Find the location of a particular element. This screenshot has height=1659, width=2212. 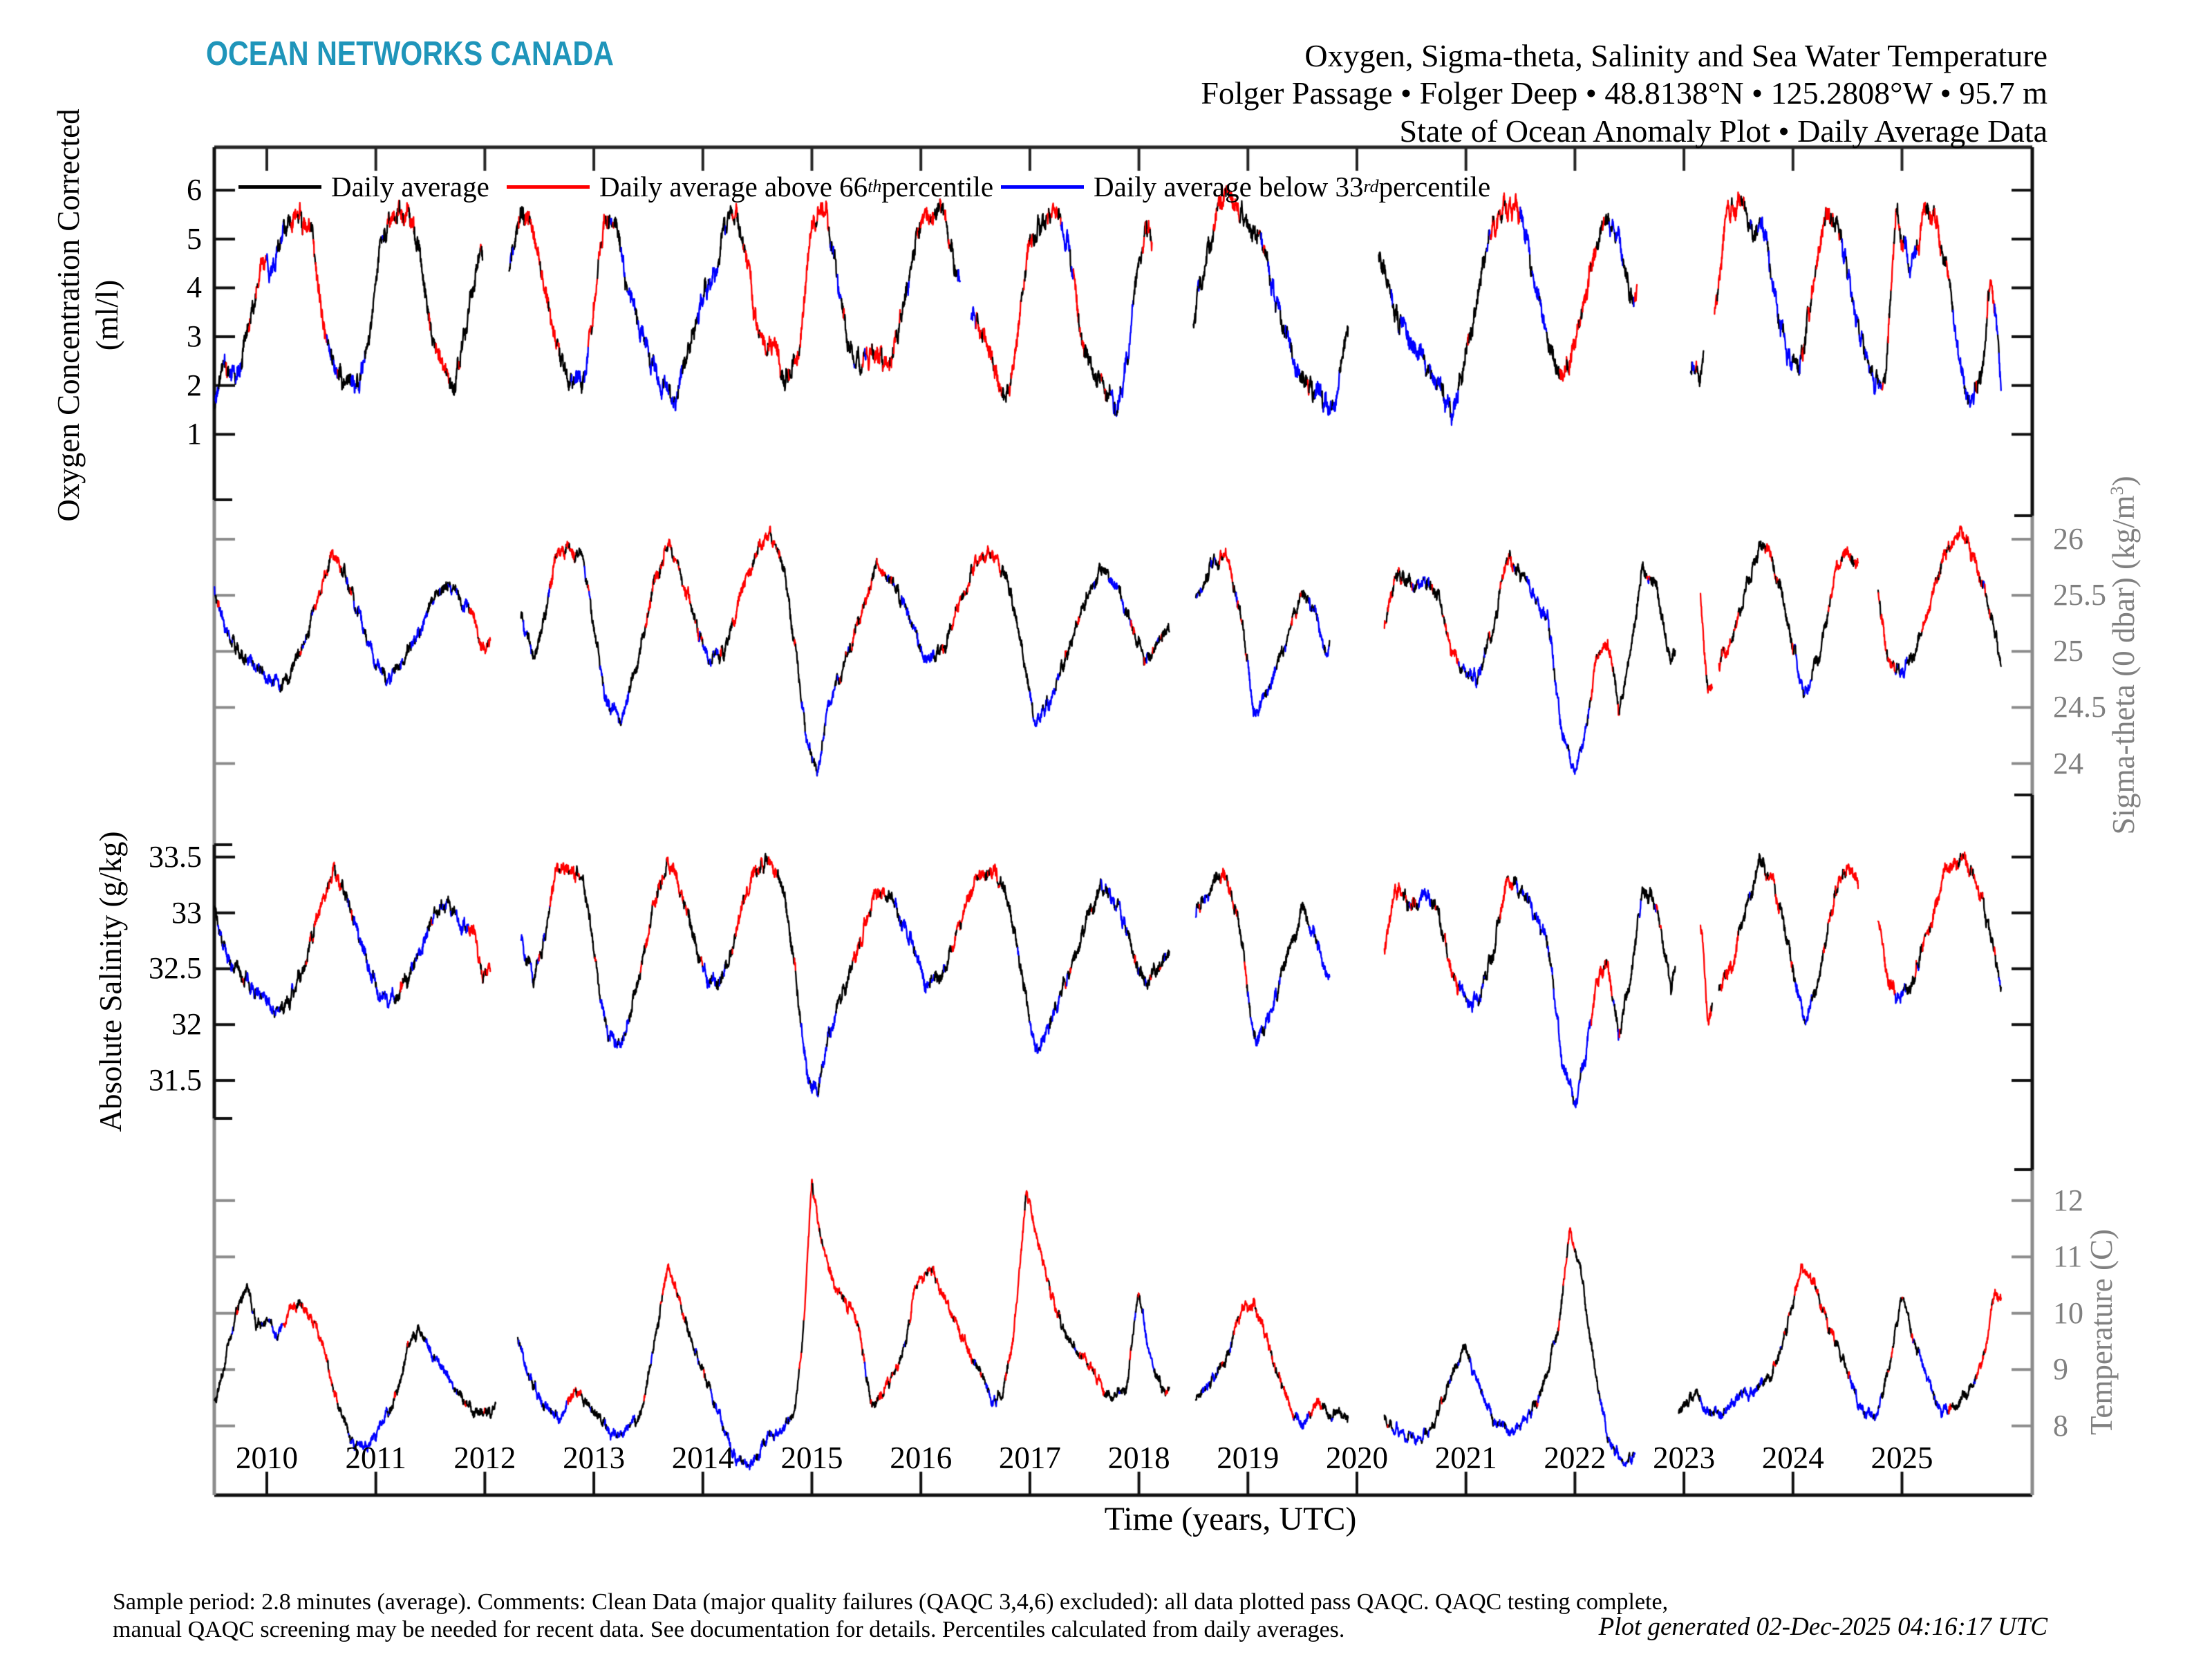

temperature-ytick-label: 10 is located at coordinates (2068, 1312).